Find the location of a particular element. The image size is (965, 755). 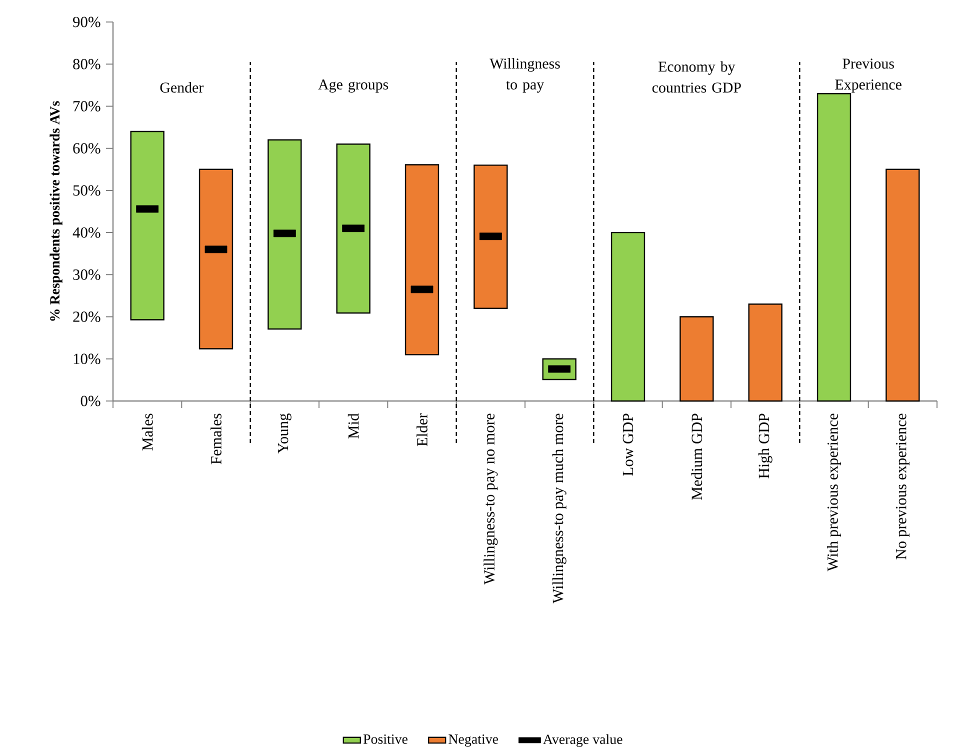

x-tick-label: Females is located at coordinates (216, 439).